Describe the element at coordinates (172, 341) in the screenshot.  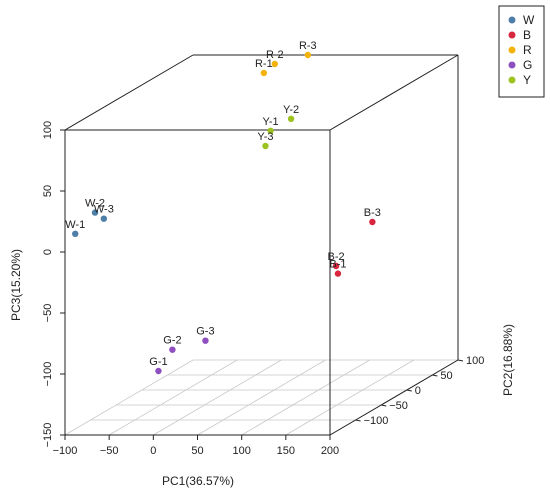
I see `point-label: G-2` at that location.